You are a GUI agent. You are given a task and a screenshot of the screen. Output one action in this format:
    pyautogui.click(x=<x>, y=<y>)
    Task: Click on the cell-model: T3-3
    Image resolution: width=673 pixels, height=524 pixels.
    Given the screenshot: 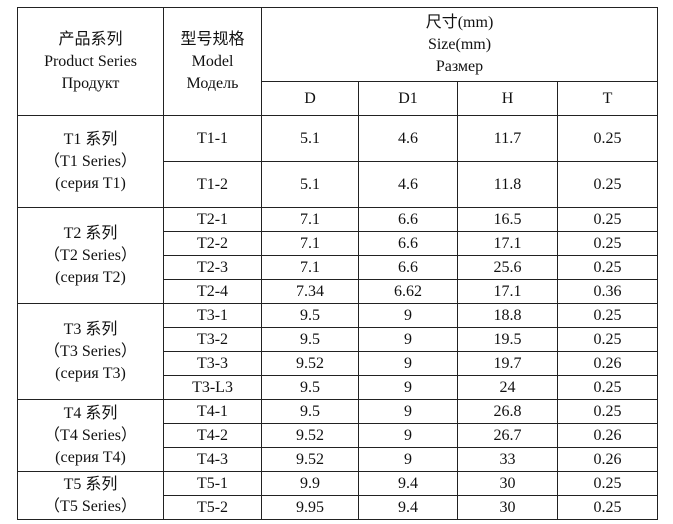 What is the action you would take?
    pyautogui.click(x=212, y=363)
    